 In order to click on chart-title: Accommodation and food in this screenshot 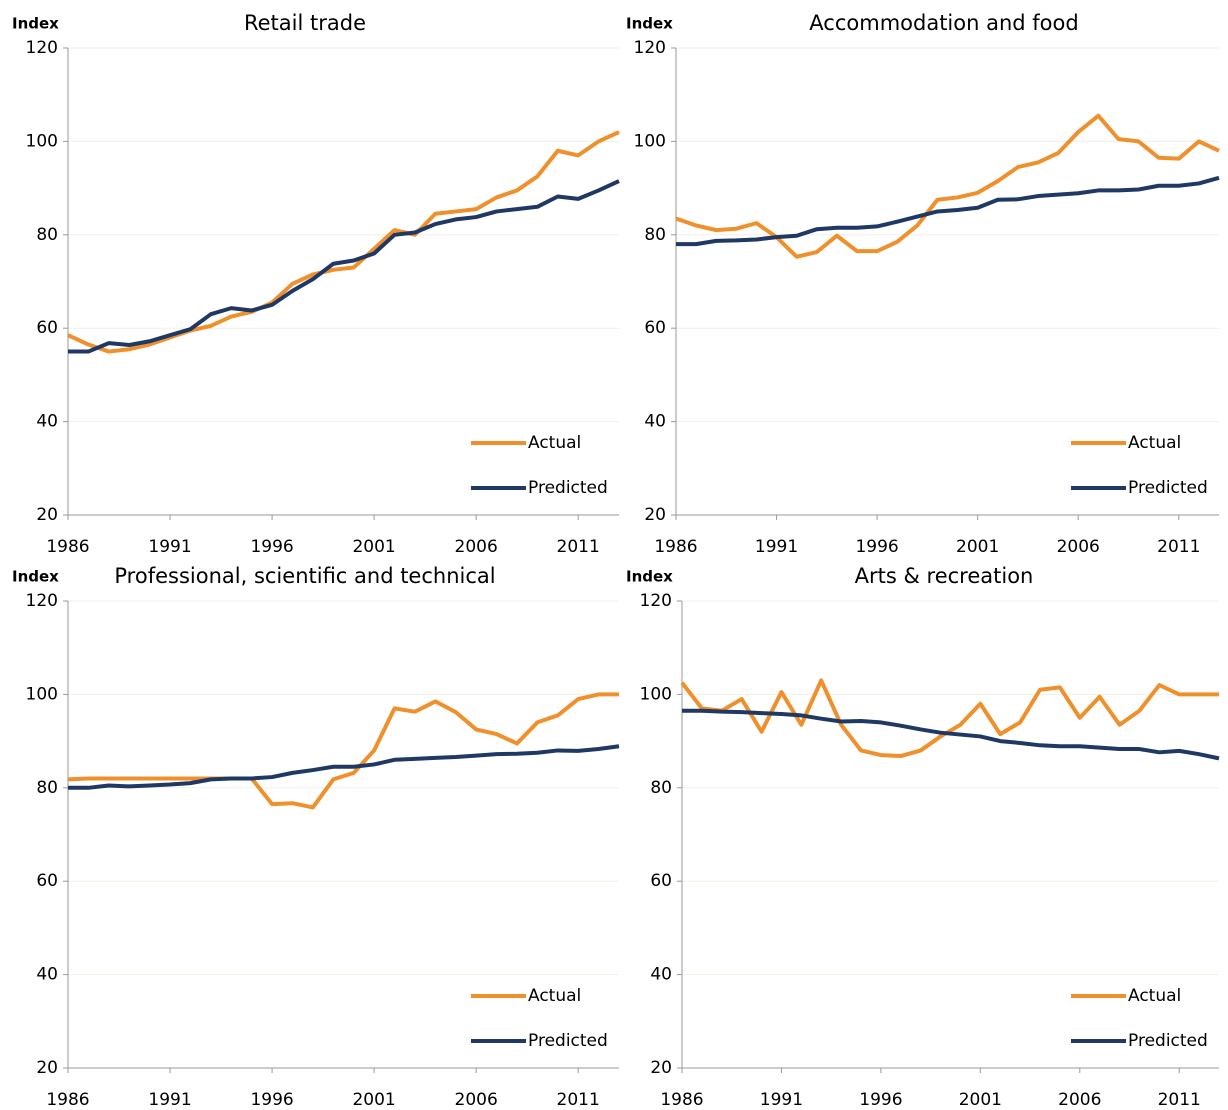, I will do `click(943, 23)`.